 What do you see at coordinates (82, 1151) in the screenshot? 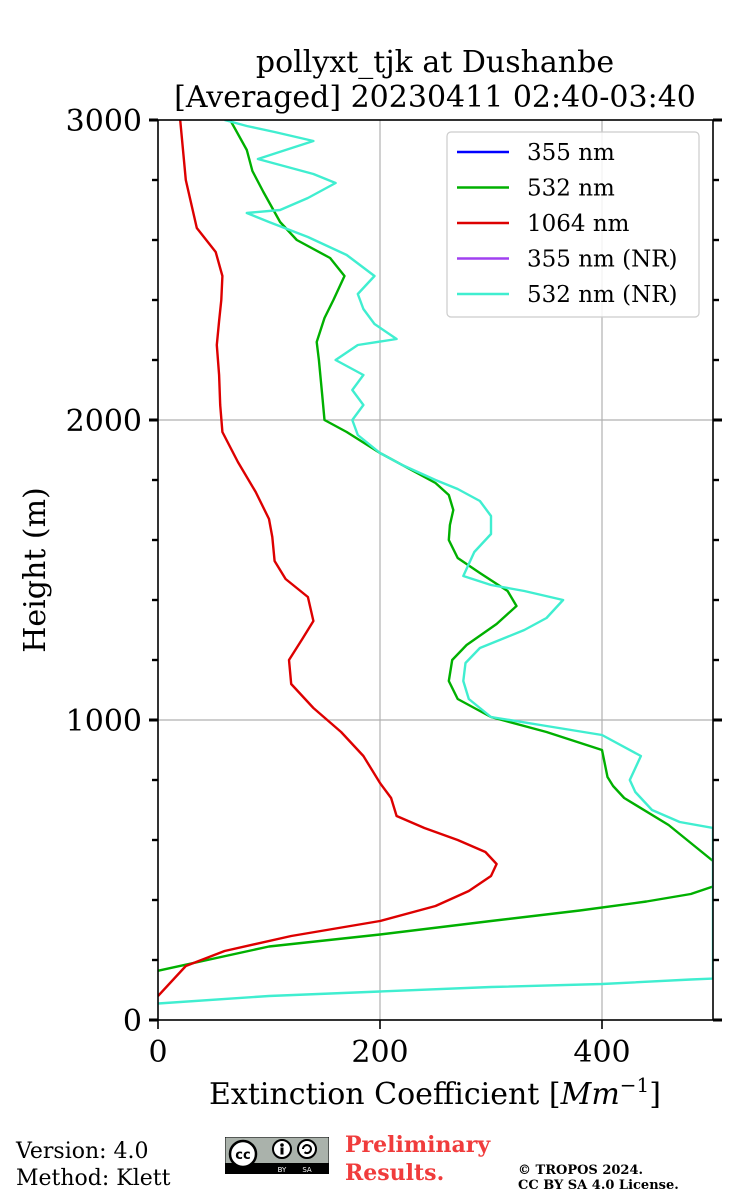
I see `version-text: Version: 4.0` at bounding box center [82, 1151].